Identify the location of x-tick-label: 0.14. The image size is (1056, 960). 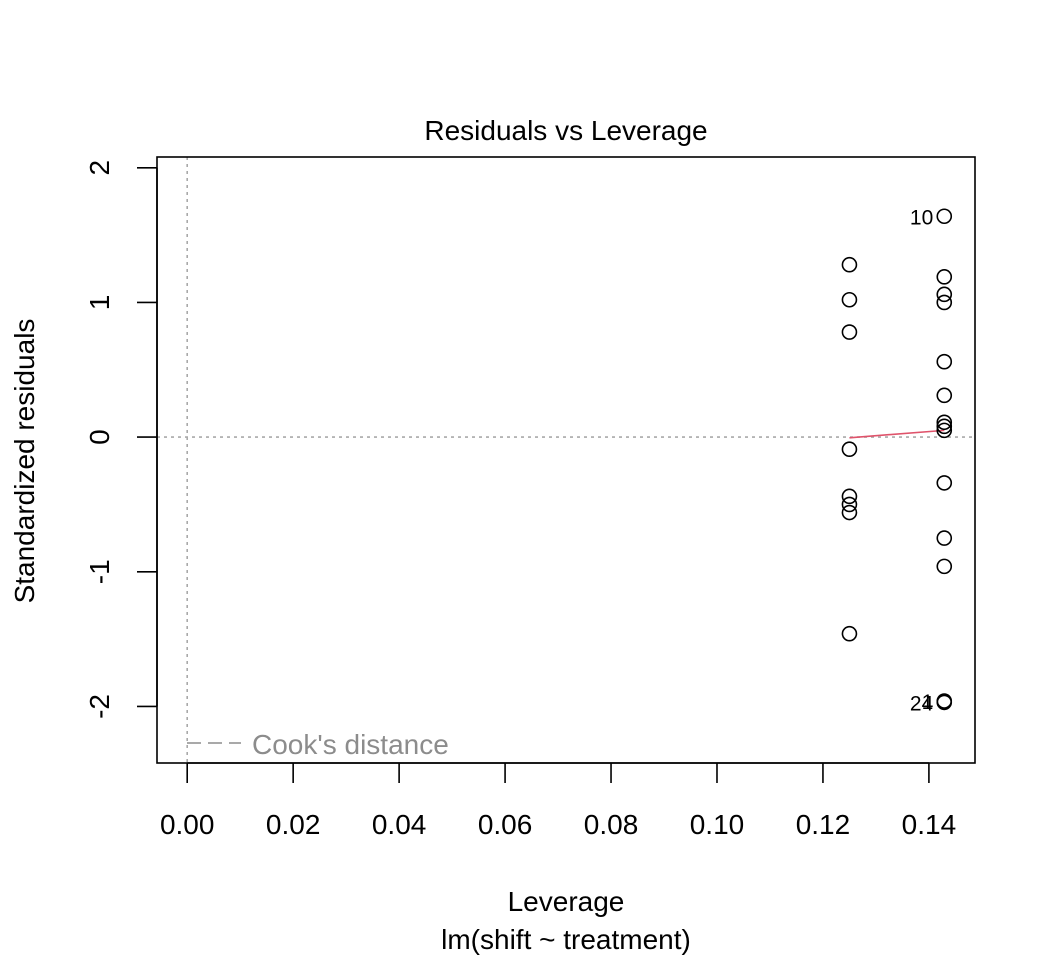
(929, 824).